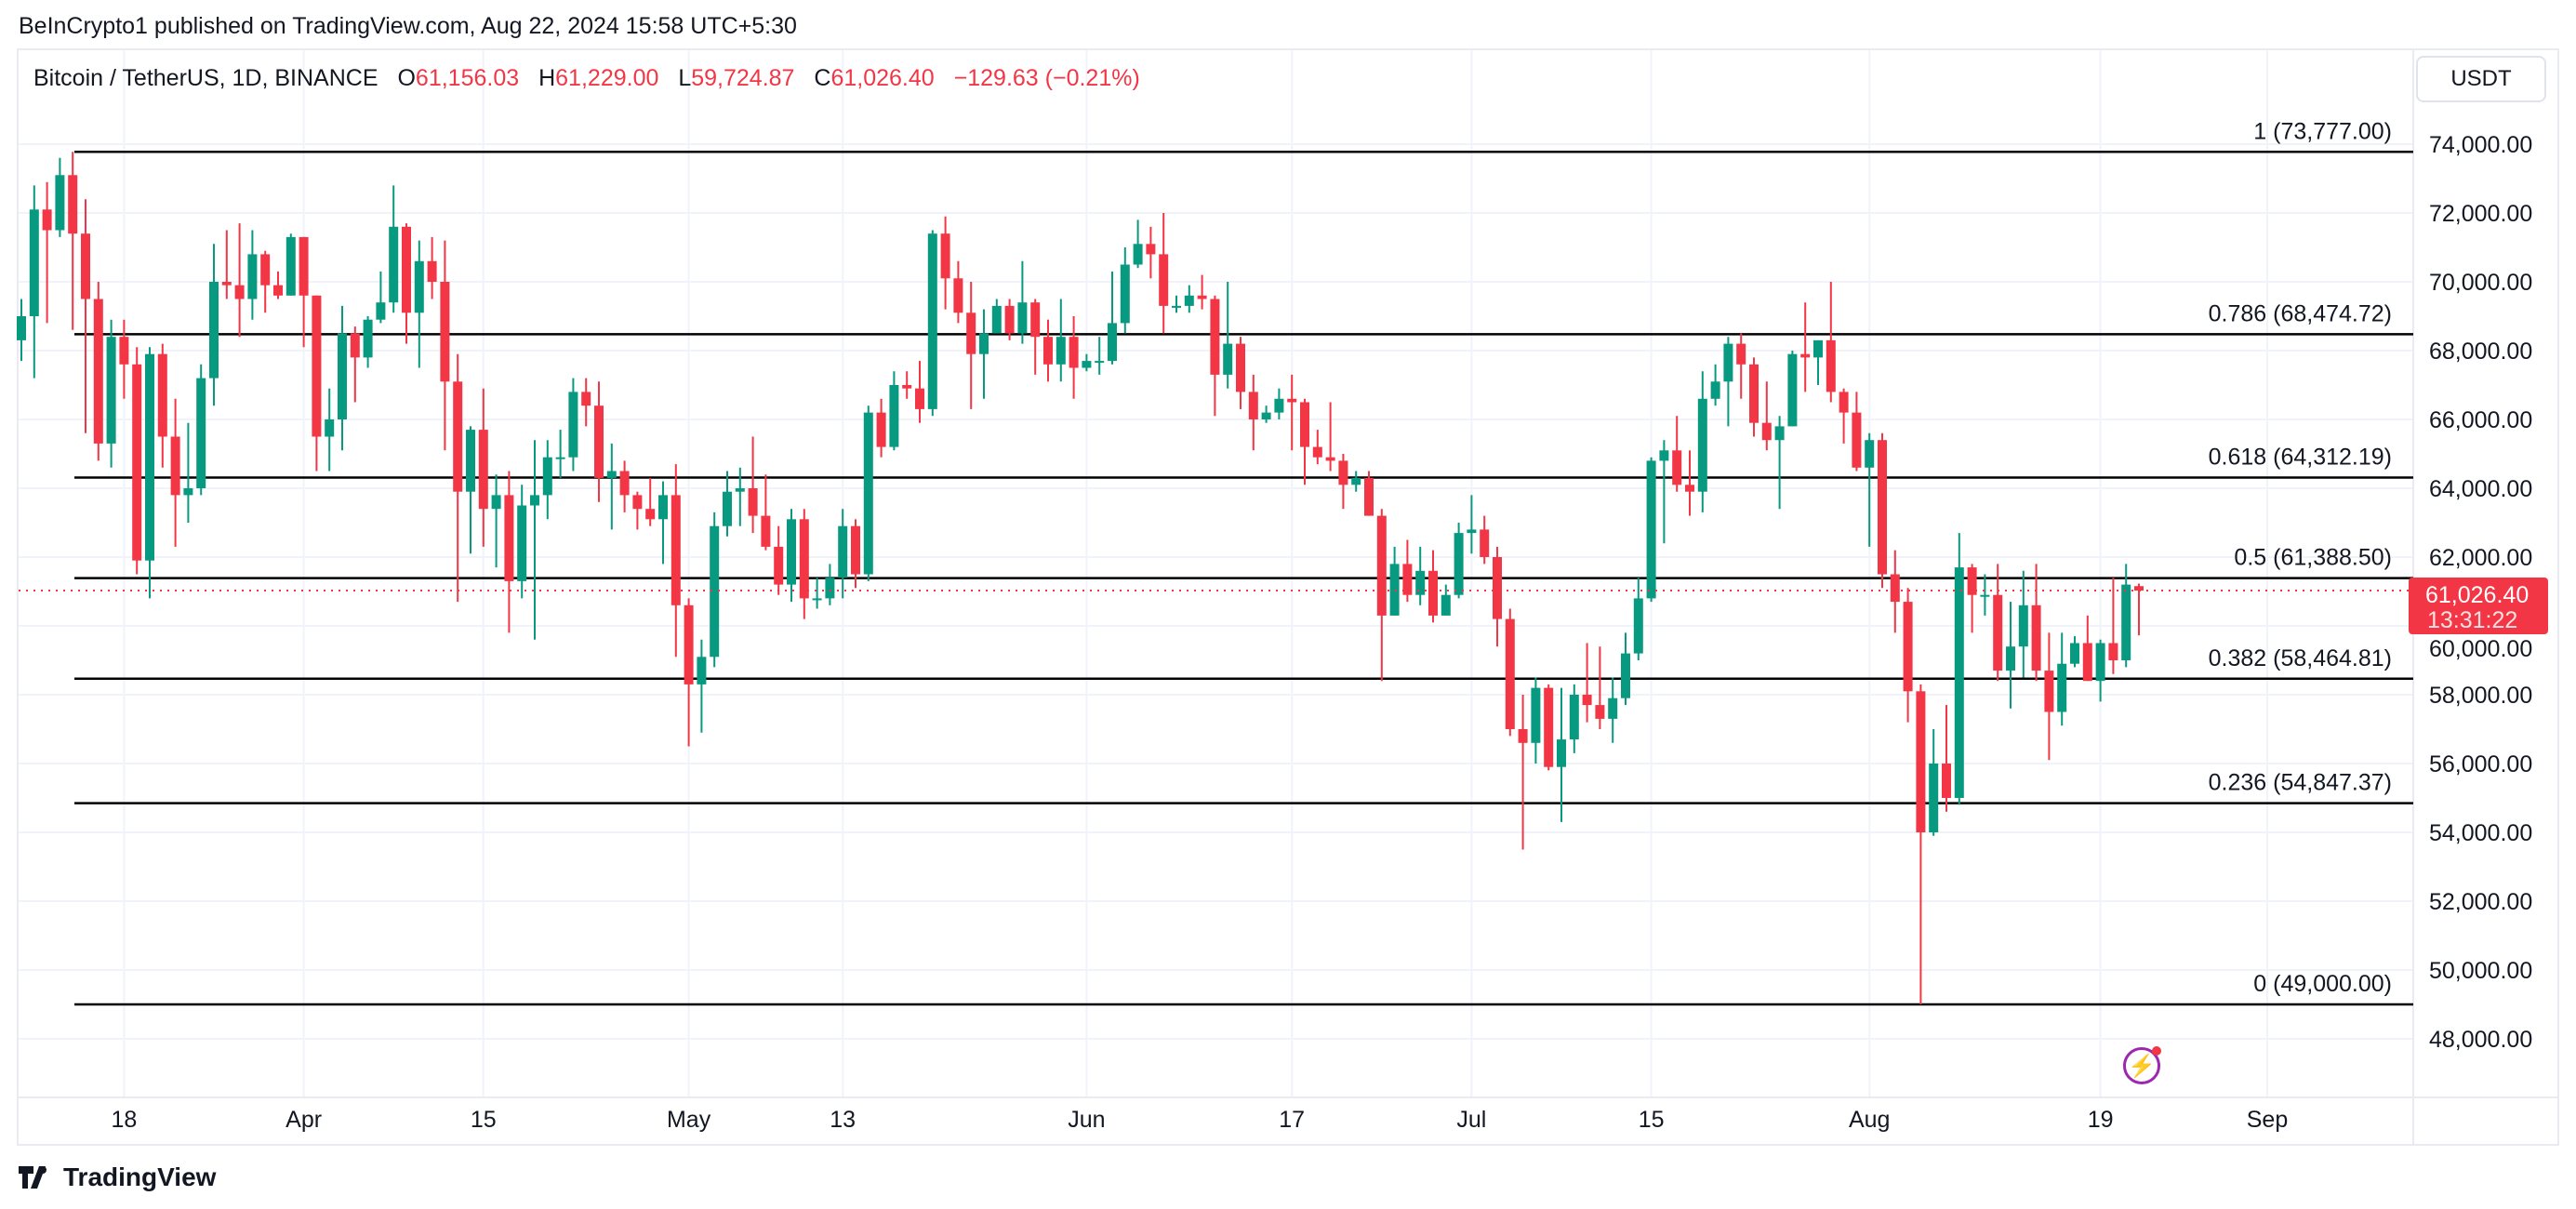 The height and width of the screenshot is (1209, 2576). What do you see at coordinates (2480, 764) in the screenshot?
I see `y-tick-label: 56,000.00` at bounding box center [2480, 764].